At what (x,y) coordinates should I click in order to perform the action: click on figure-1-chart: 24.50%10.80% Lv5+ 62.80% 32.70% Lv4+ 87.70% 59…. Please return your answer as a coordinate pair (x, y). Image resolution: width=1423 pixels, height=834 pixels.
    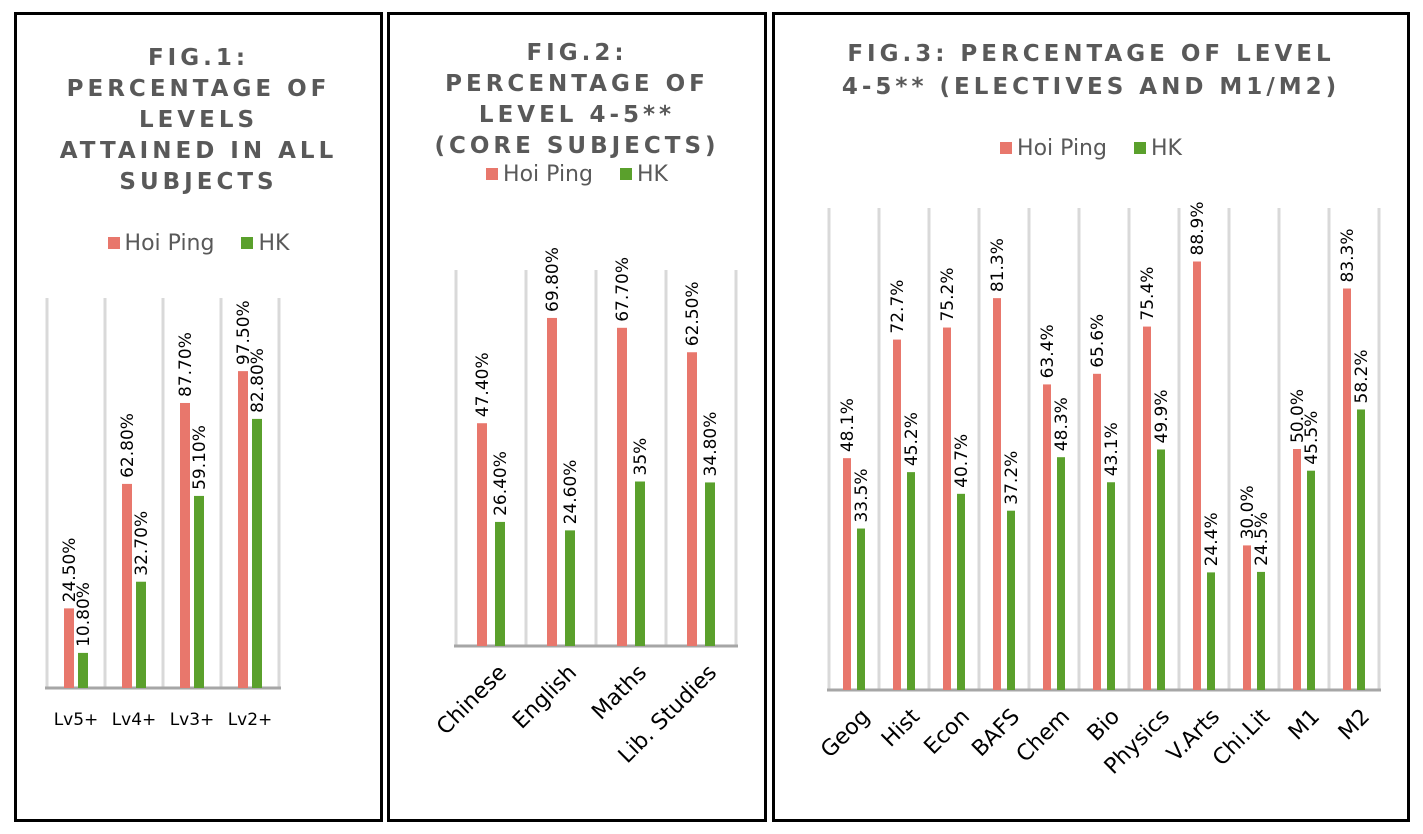
    Looking at the image, I should click on (163, 514).